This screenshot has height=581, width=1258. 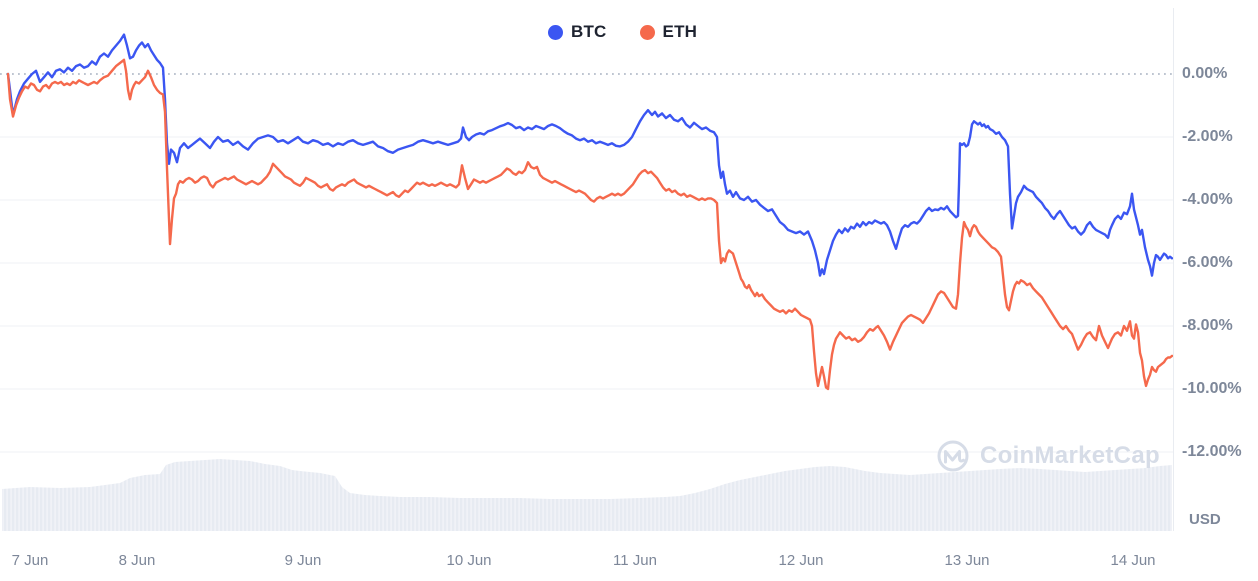 I want to click on x-tick-label: 10 Jun, so click(x=469, y=560).